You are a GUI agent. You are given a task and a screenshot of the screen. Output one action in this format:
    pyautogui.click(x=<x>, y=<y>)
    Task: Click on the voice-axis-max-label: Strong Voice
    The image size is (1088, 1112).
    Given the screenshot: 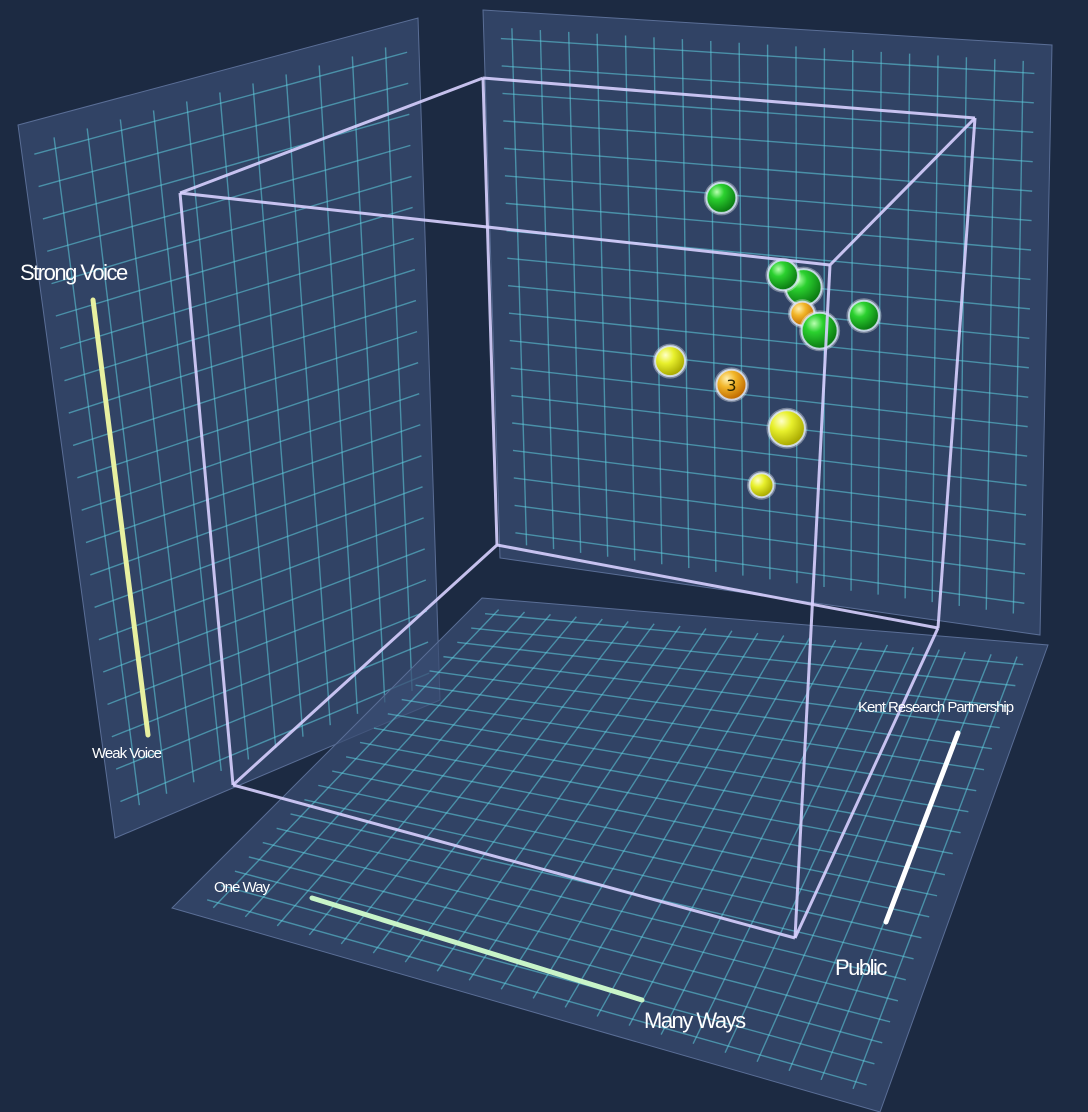 What is the action you would take?
    pyautogui.click(x=74, y=272)
    